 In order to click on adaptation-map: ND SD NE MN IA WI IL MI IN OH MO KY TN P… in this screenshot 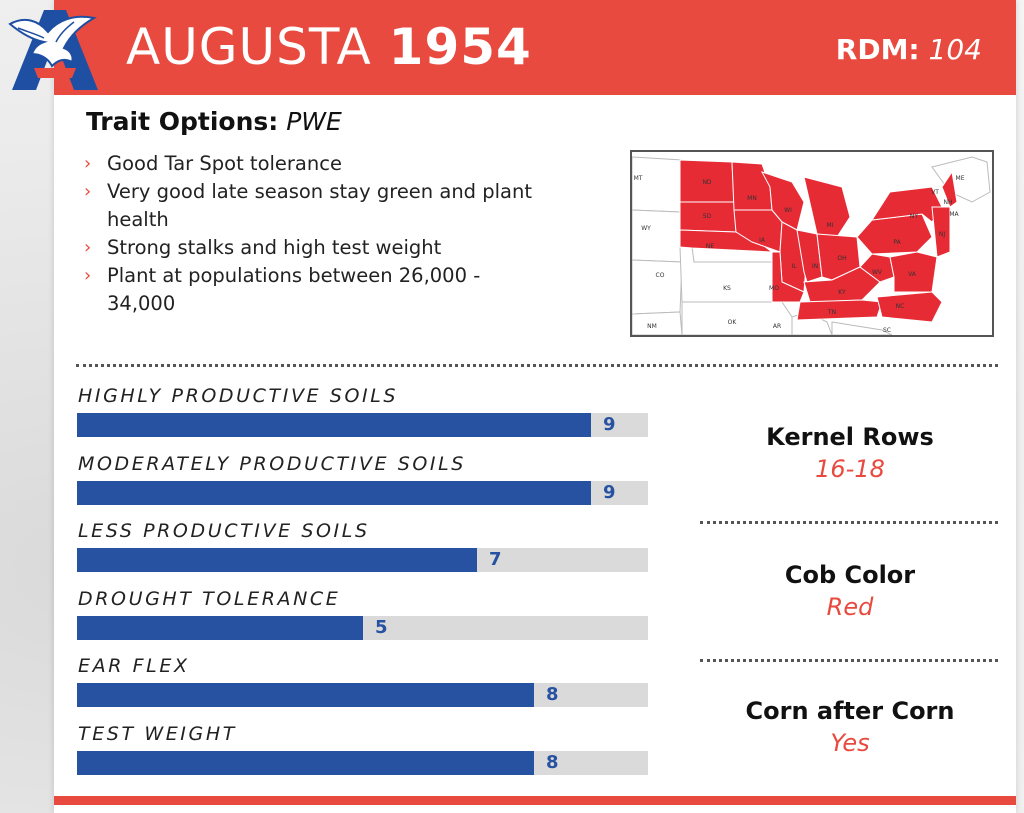, I will do `click(812, 243)`.